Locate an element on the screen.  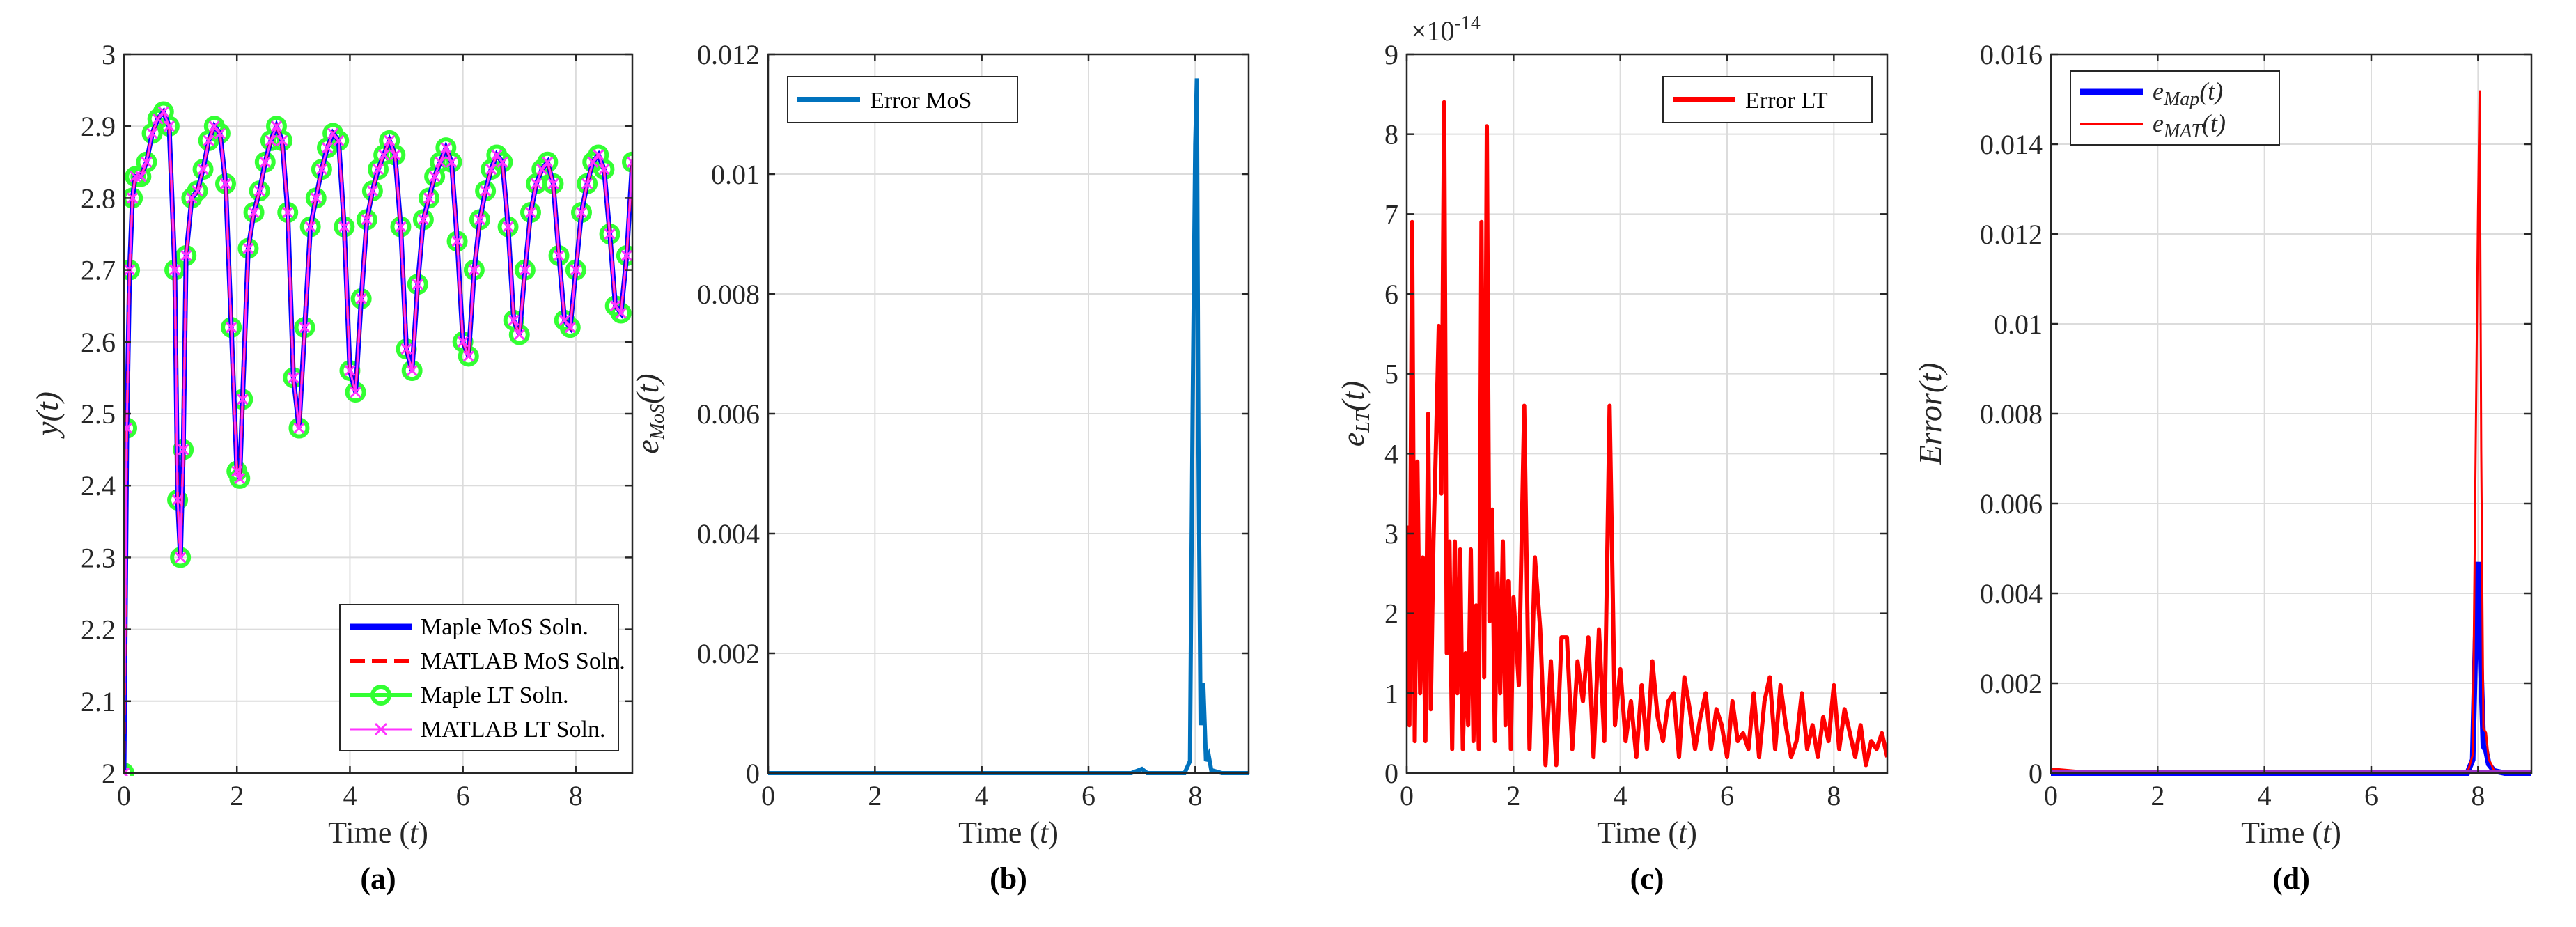
y-axis-label: eMoS(t) is located at coordinates (649, 413).